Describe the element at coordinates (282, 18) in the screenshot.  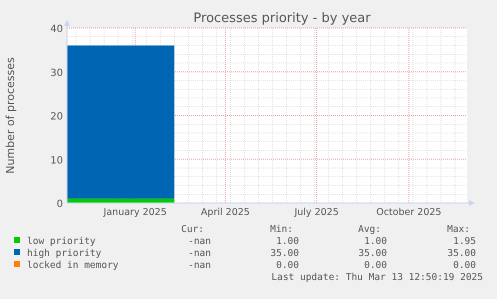
I see `chart-title: Processes priority - by year` at that location.